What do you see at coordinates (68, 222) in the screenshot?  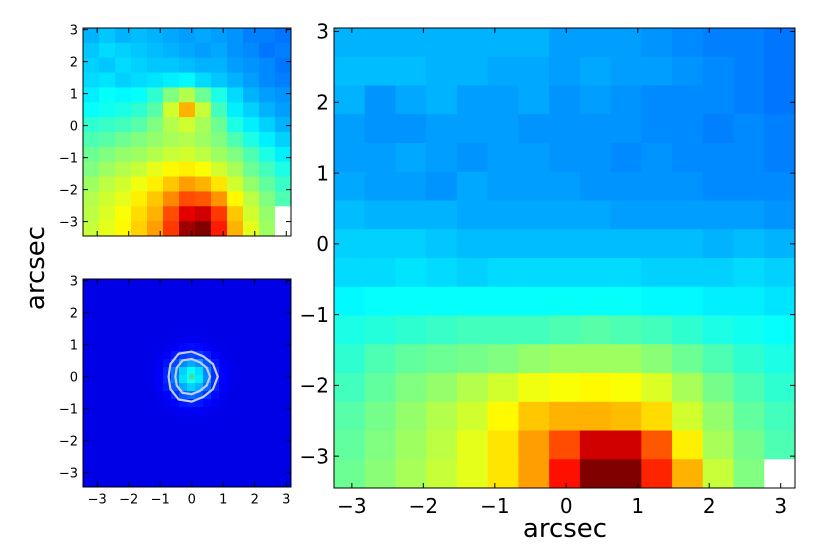 I see `y-tick-label: −3` at bounding box center [68, 222].